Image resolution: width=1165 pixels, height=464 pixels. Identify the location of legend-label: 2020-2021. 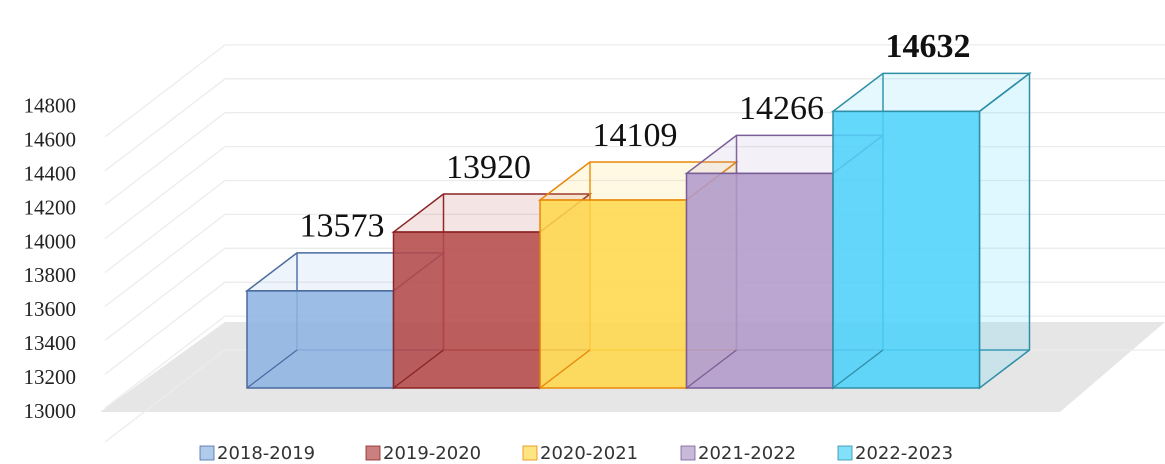
(589, 453).